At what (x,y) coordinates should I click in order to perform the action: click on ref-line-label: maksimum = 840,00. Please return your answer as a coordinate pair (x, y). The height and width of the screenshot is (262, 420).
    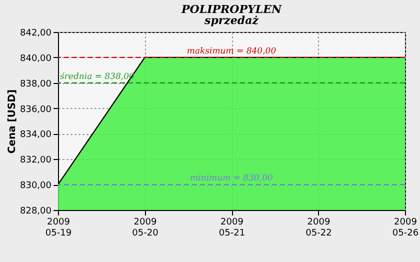
    Looking at the image, I should click on (231, 51).